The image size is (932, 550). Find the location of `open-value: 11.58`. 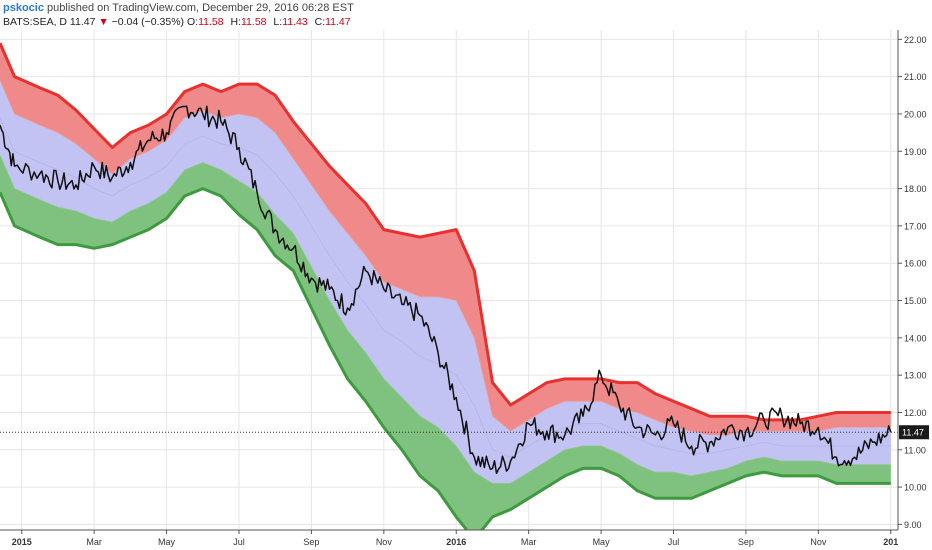

open-value: 11.58 is located at coordinates (211, 22).